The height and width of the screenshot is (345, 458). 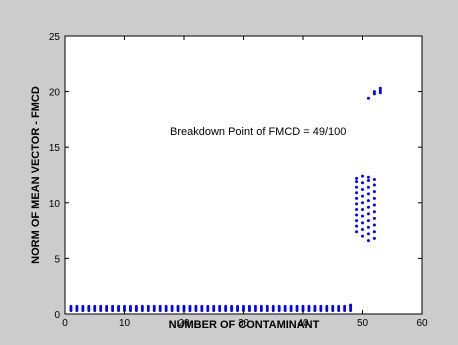 What do you see at coordinates (303, 323) in the screenshot?
I see `x-tick-label: 40` at bounding box center [303, 323].